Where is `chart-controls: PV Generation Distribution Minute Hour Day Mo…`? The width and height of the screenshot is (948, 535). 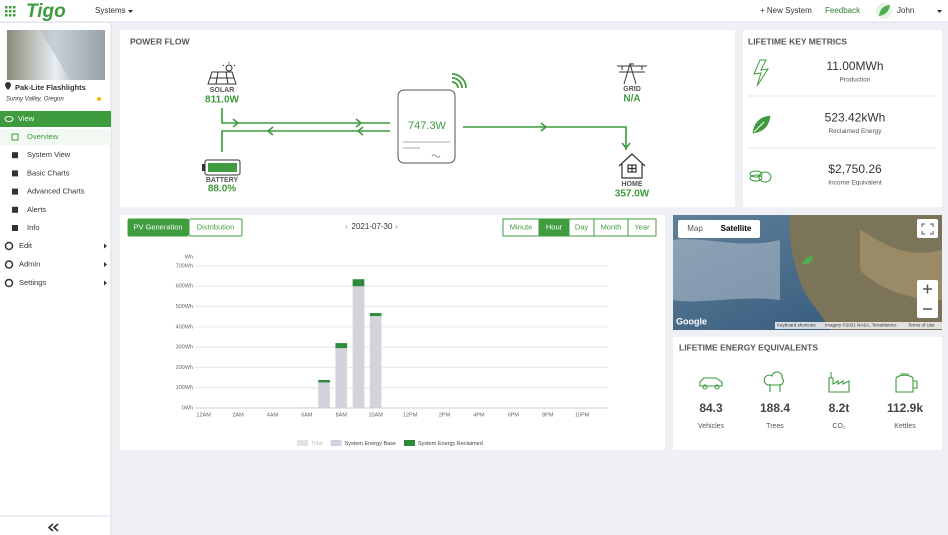
chart-controls: PV Generation Distribution Minute Hour Day Mo… is located at coordinates (392, 227).